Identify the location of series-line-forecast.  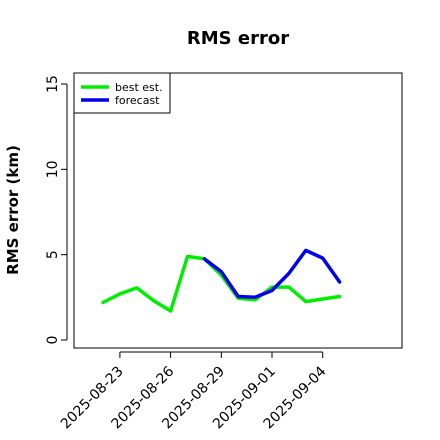
(272, 274).